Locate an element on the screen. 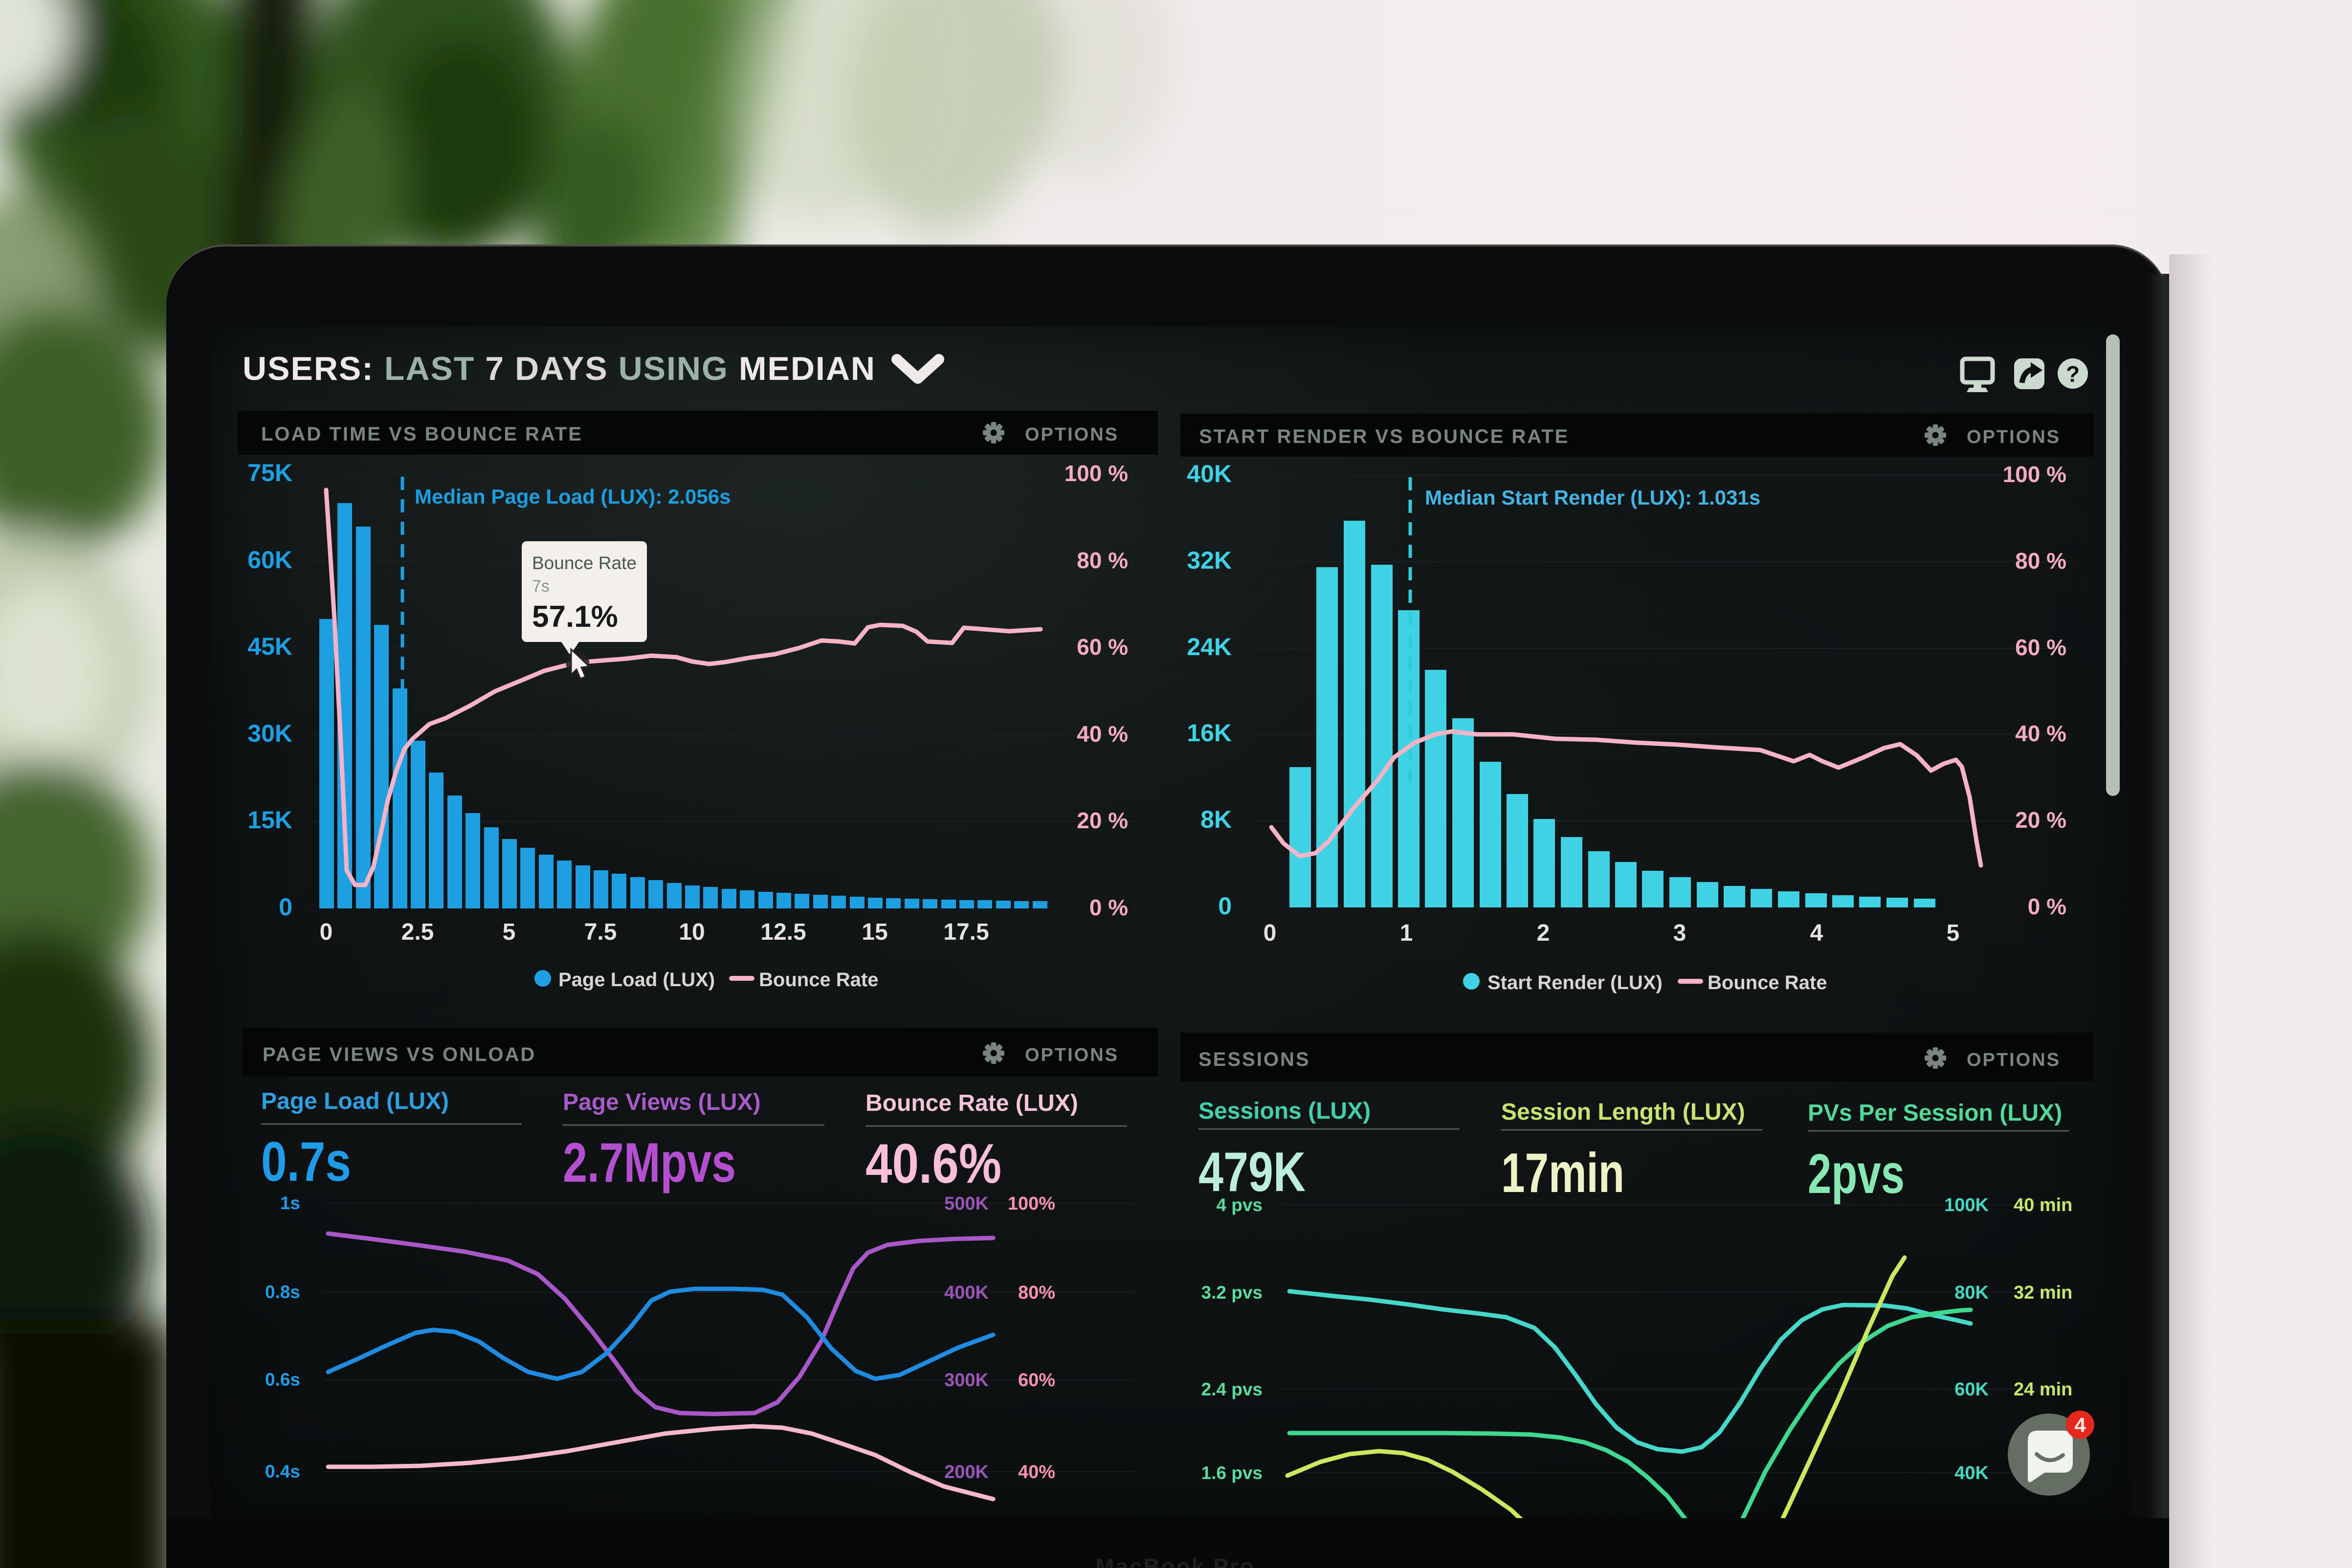  svg-text: 400K is located at coordinates (967, 1292).